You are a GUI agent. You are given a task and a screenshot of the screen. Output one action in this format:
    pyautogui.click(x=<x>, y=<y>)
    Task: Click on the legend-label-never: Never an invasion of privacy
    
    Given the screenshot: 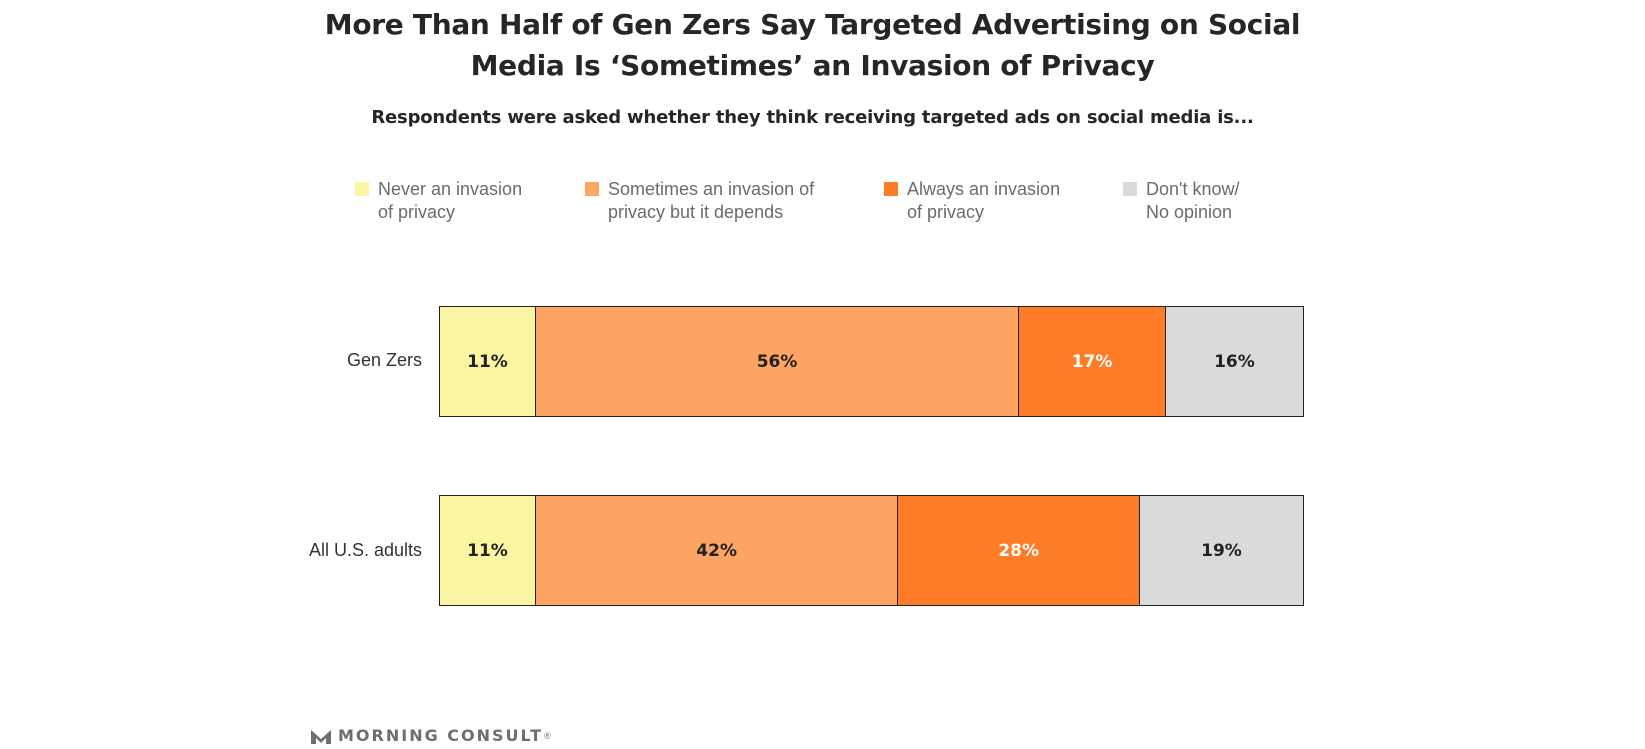 What is the action you would take?
    pyautogui.click(x=450, y=200)
    